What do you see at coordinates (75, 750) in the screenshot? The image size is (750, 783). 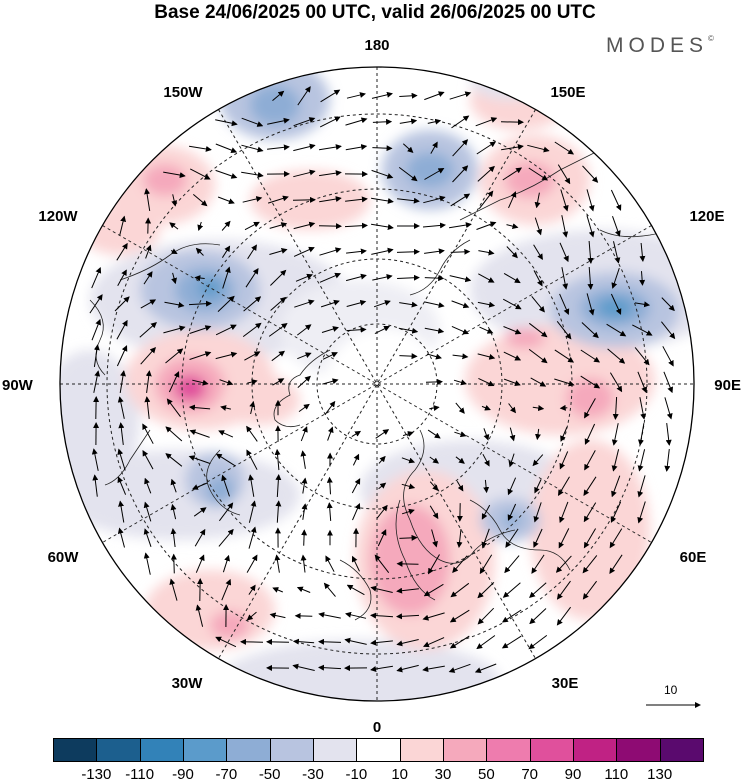 I see `colorbar-swatch` at bounding box center [75, 750].